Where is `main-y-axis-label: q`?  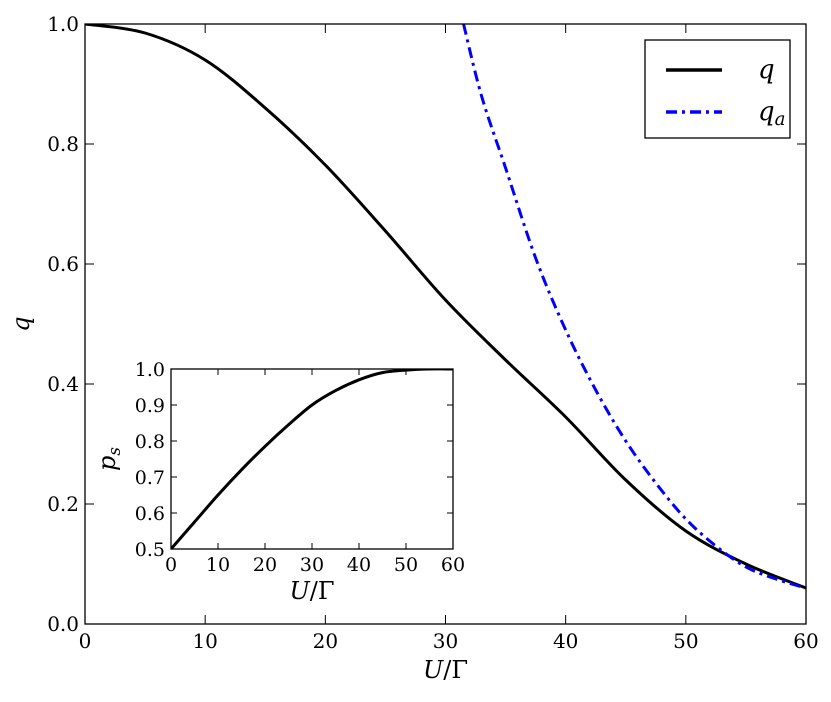 main-y-axis-label: q is located at coordinates (21, 323).